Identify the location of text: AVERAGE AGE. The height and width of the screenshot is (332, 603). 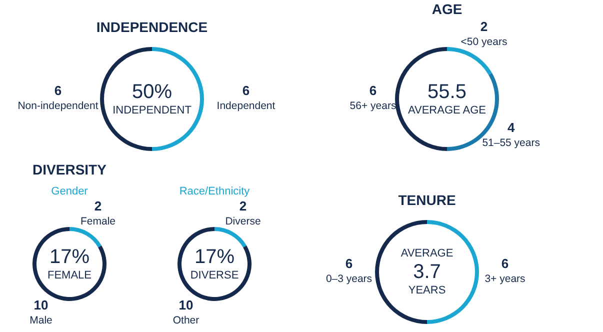
(447, 110).